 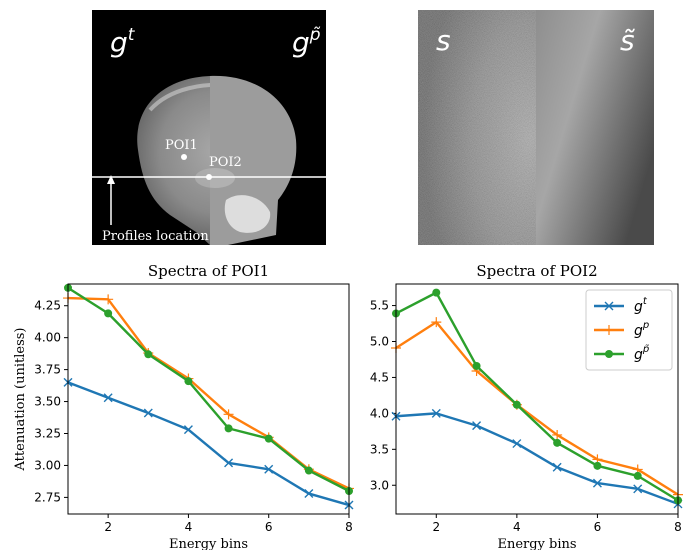 I want to click on legend-box, so click(x=629, y=330).